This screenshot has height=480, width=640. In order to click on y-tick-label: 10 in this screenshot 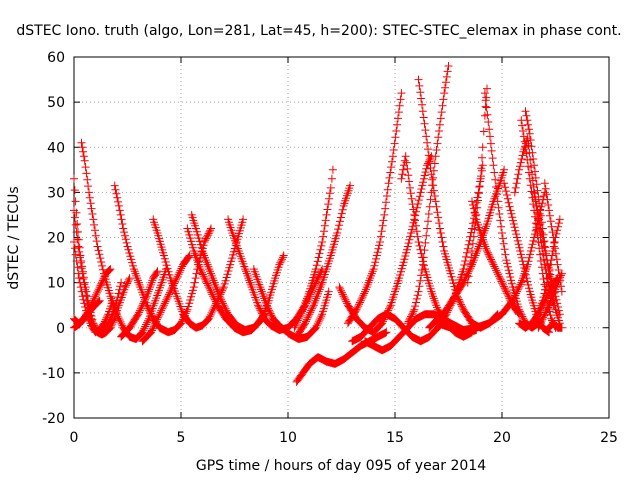, I will do `click(56, 284)`.